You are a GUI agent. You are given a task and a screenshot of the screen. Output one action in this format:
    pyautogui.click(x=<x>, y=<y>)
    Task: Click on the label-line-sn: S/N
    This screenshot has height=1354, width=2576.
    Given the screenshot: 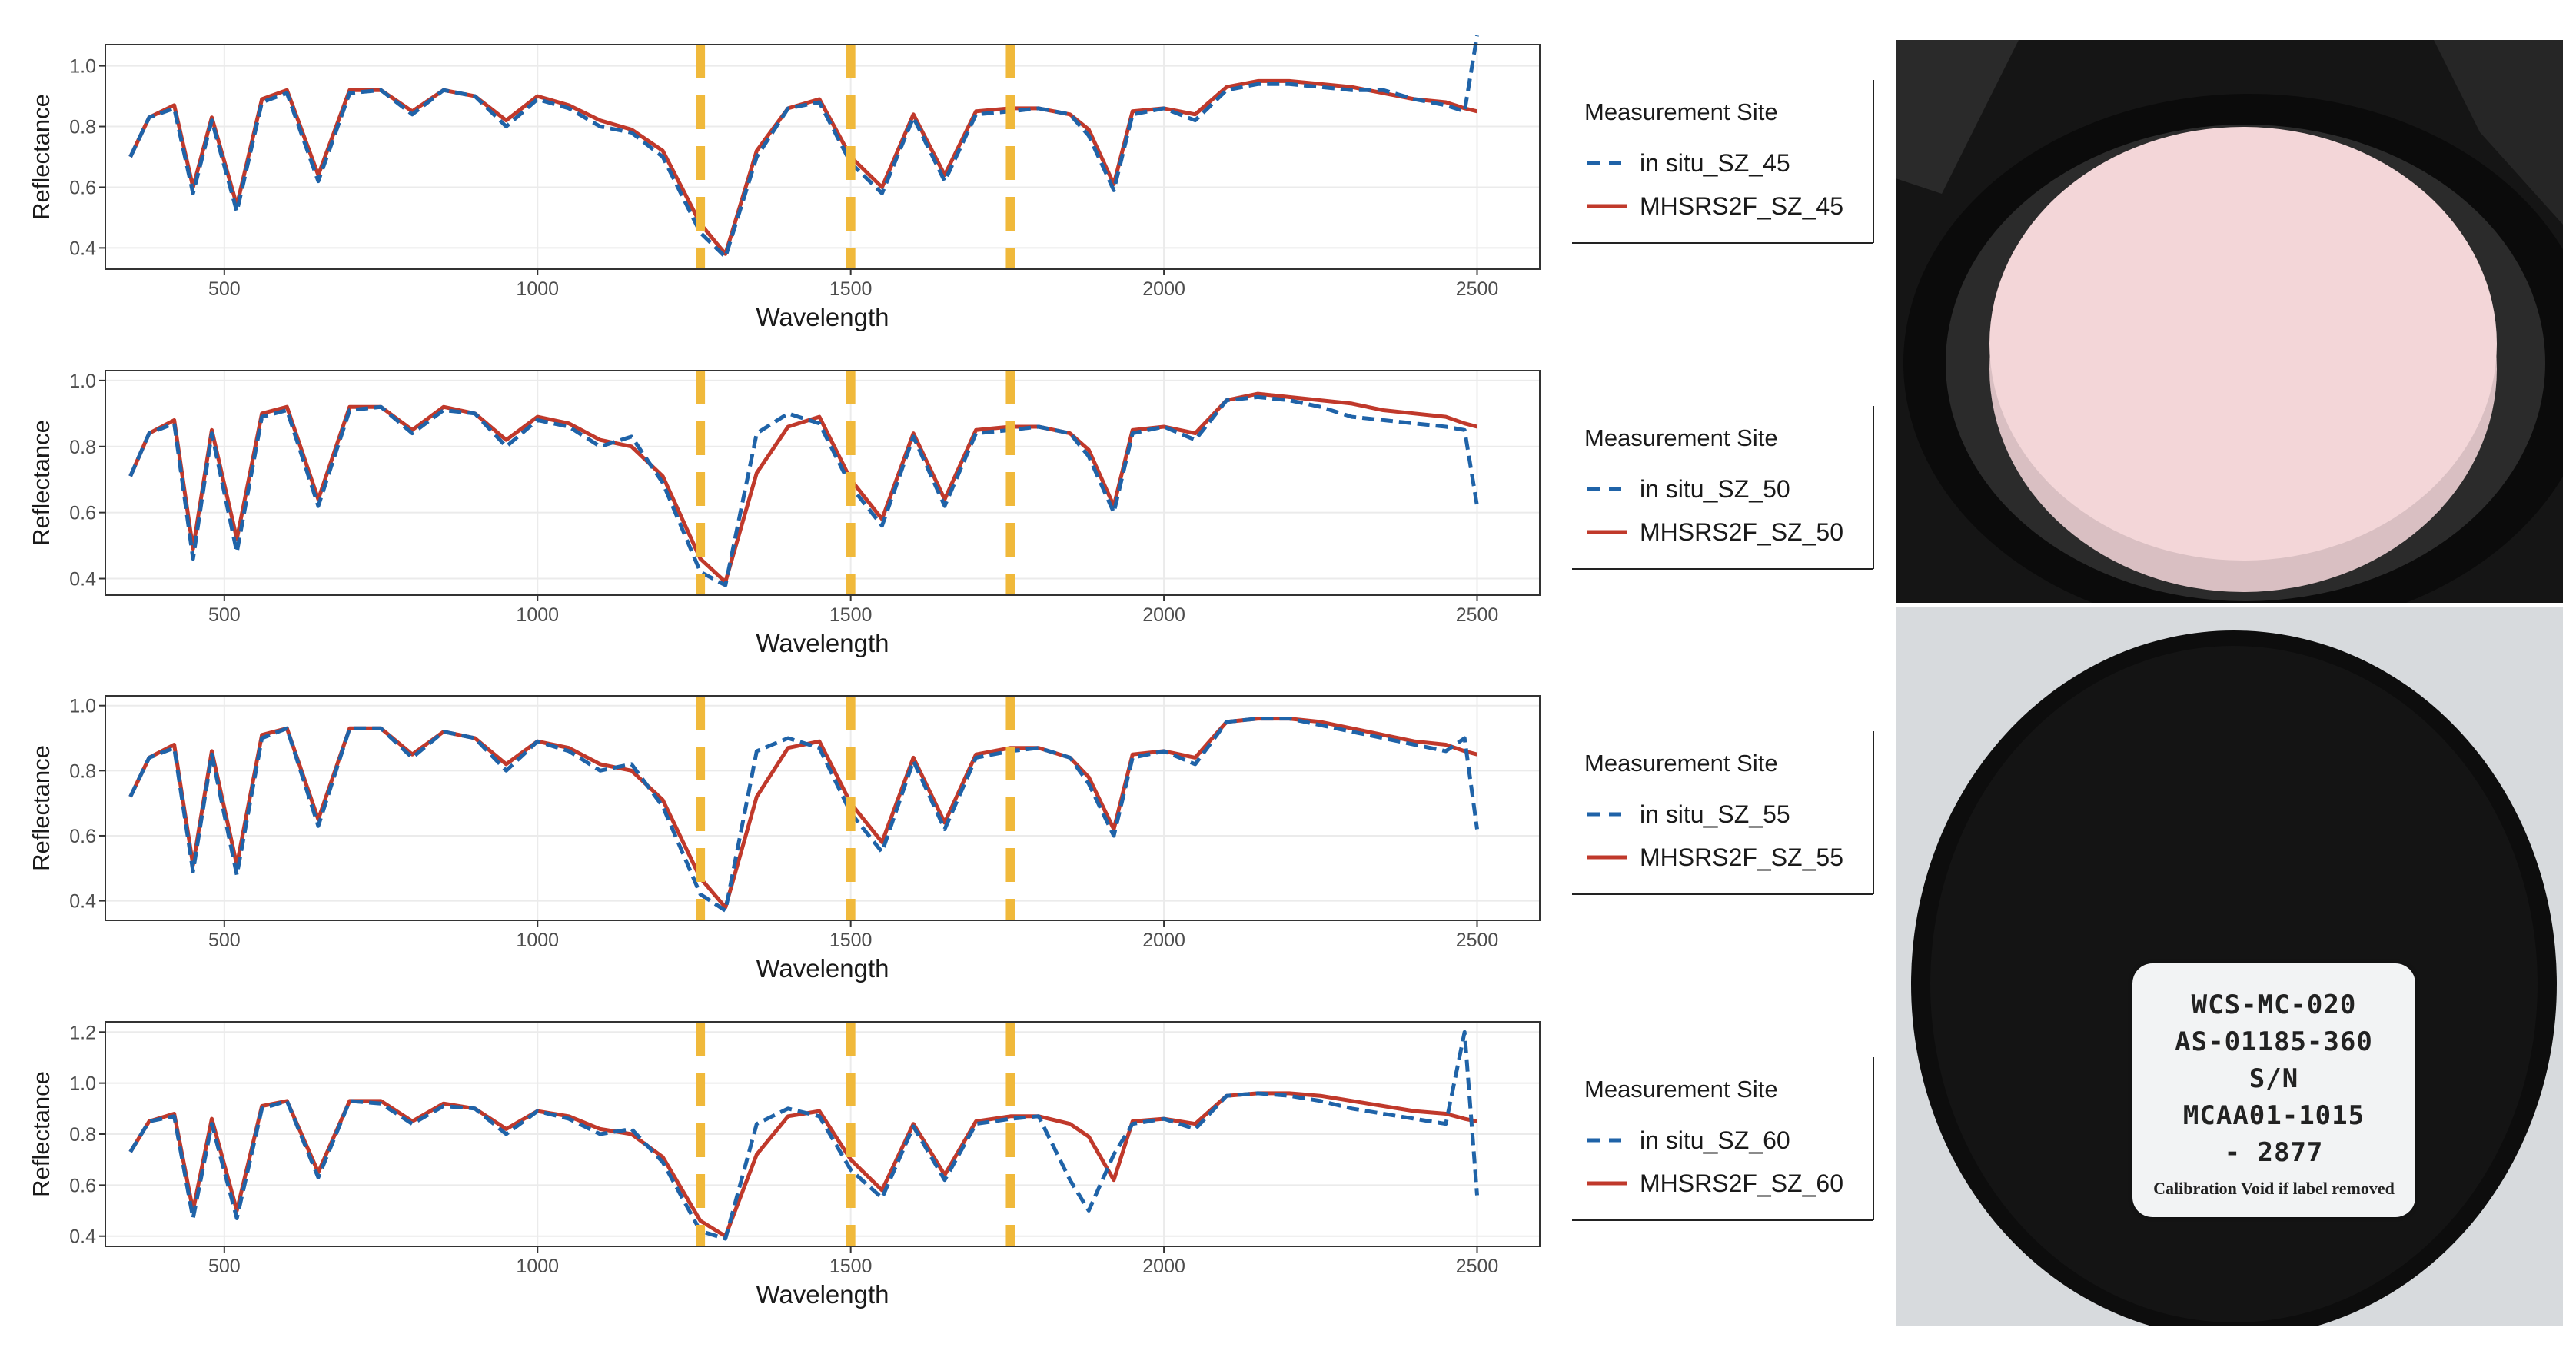 What is the action you would take?
    pyautogui.click(x=2274, y=1079)
    